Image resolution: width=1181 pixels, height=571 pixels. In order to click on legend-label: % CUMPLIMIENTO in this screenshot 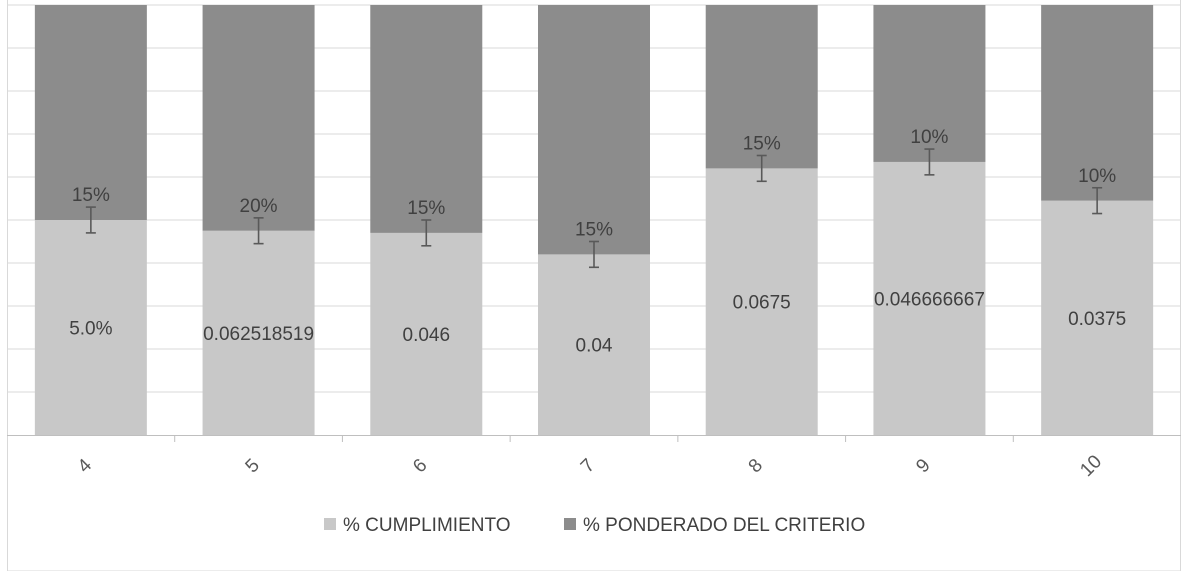, I will do `click(427, 525)`.